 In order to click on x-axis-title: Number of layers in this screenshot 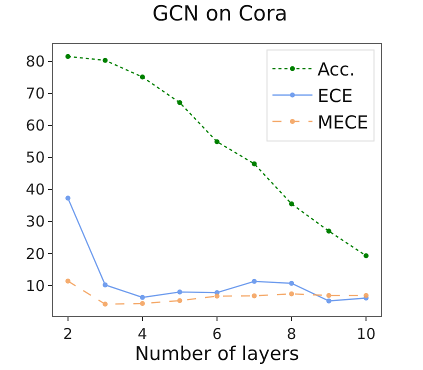, I will do `click(217, 354)`.